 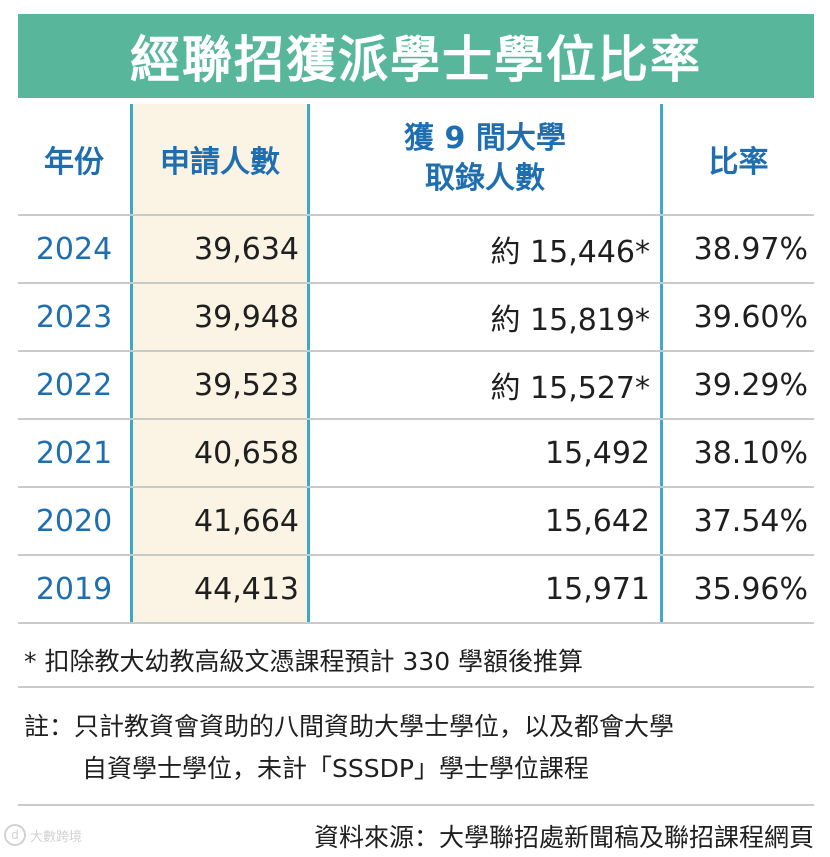 I want to click on table-row: 2021 40,658 15,492 38.10%, so click(x=416, y=454).